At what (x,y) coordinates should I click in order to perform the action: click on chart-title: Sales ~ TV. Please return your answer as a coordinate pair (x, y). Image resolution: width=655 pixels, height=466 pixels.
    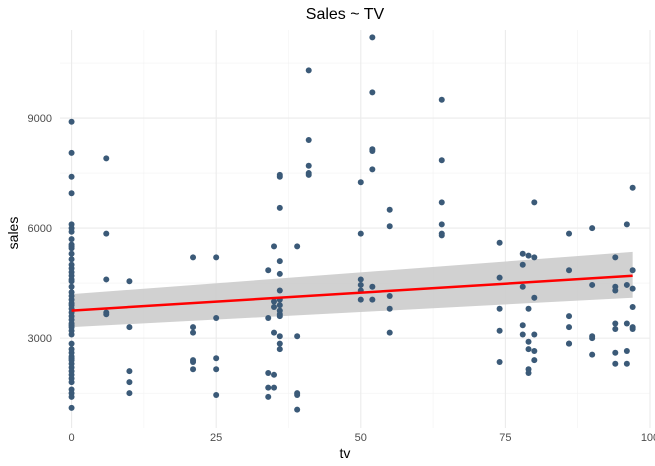
    Looking at the image, I should click on (345, 14).